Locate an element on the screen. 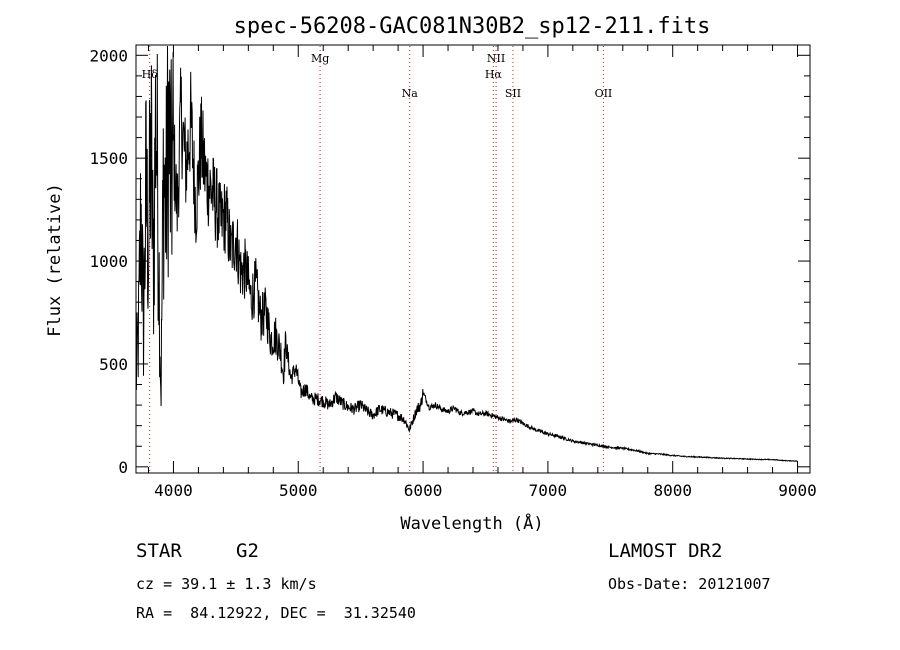  y-tick-label: 0 is located at coordinates (123, 467).